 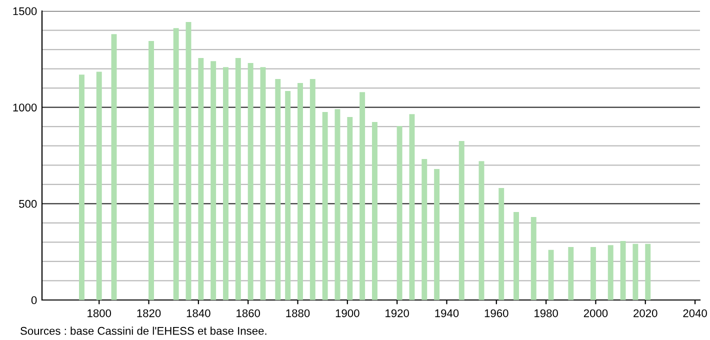 What do you see at coordinates (100, 313) in the screenshot?
I see `x-tick-label: 1800` at bounding box center [100, 313].